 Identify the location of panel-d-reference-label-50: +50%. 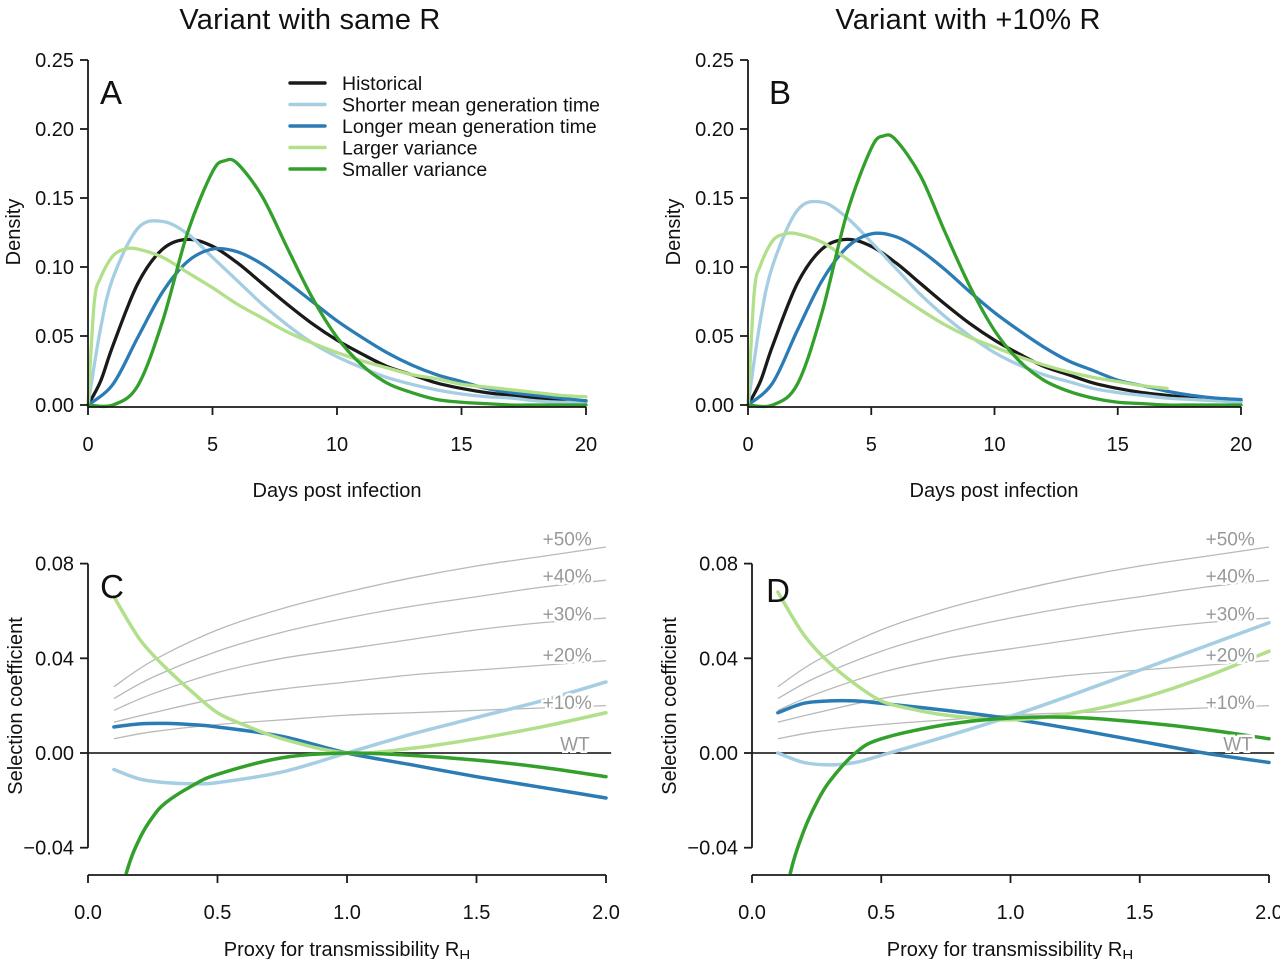
(1230, 540).